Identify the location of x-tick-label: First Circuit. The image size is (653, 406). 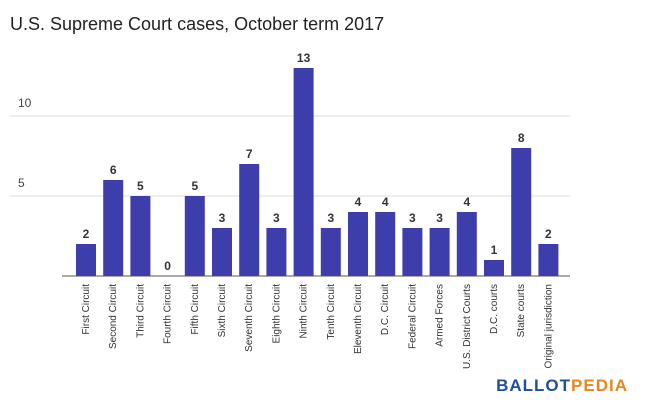
(86, 309).